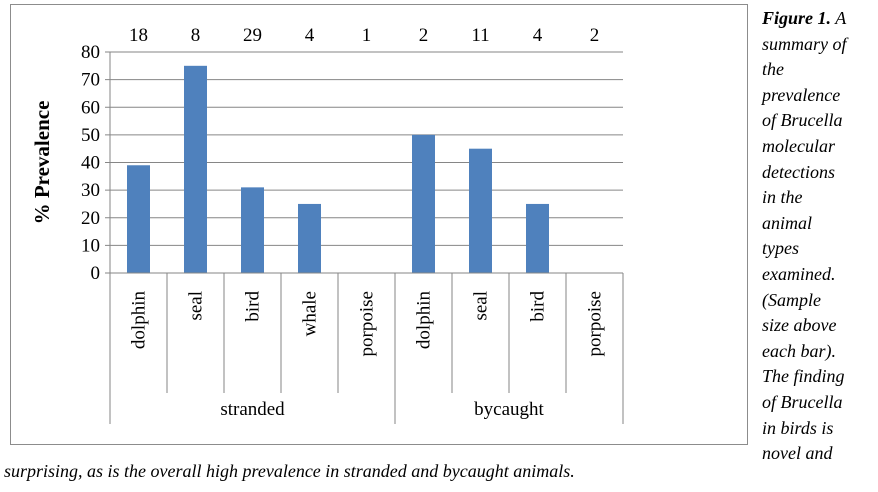 The height and width of the screenshot is (492, 878). I want to click on y-tick-label: 60, so click(90, 107).